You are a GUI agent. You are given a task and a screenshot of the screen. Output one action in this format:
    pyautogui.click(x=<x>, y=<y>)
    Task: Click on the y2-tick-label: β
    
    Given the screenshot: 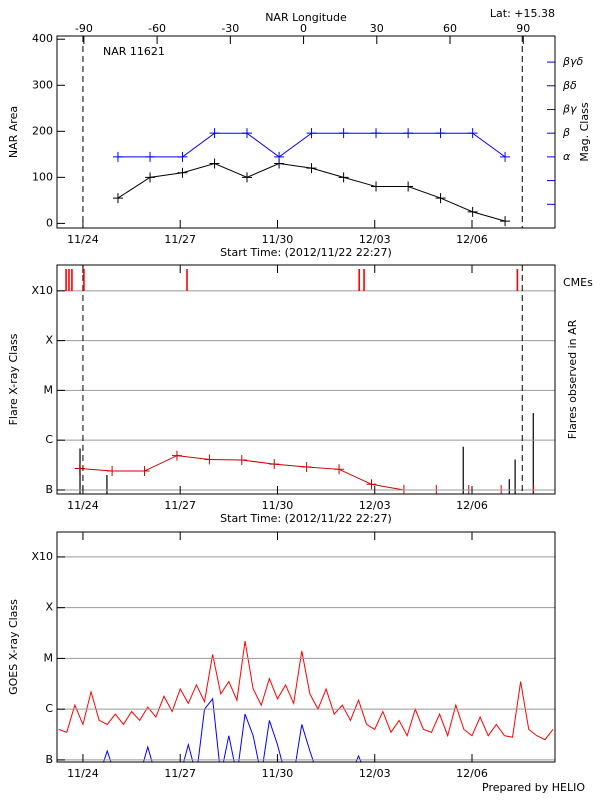 What is the action you would take?
    pyautogui.click(x=566, y=132)
    